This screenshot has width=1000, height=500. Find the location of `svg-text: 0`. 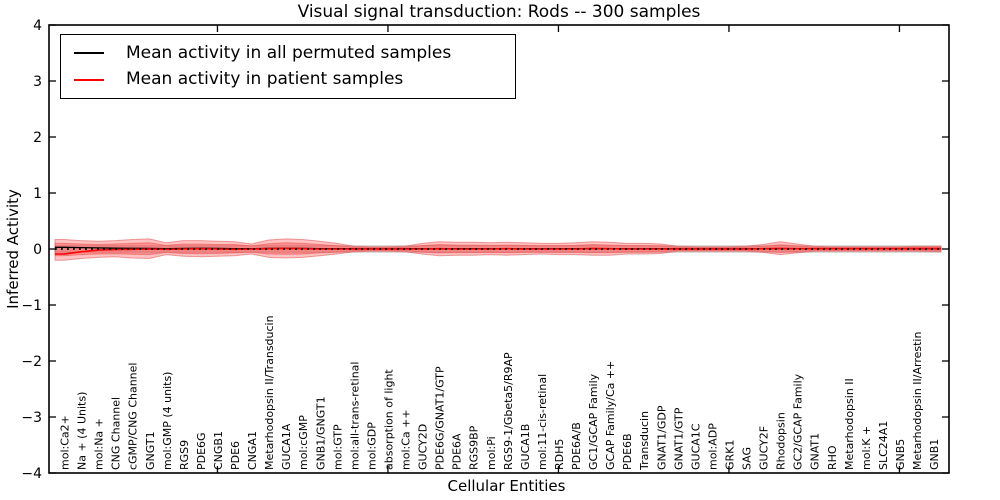

svg-text: 0 is located at coordinates (37, 250).